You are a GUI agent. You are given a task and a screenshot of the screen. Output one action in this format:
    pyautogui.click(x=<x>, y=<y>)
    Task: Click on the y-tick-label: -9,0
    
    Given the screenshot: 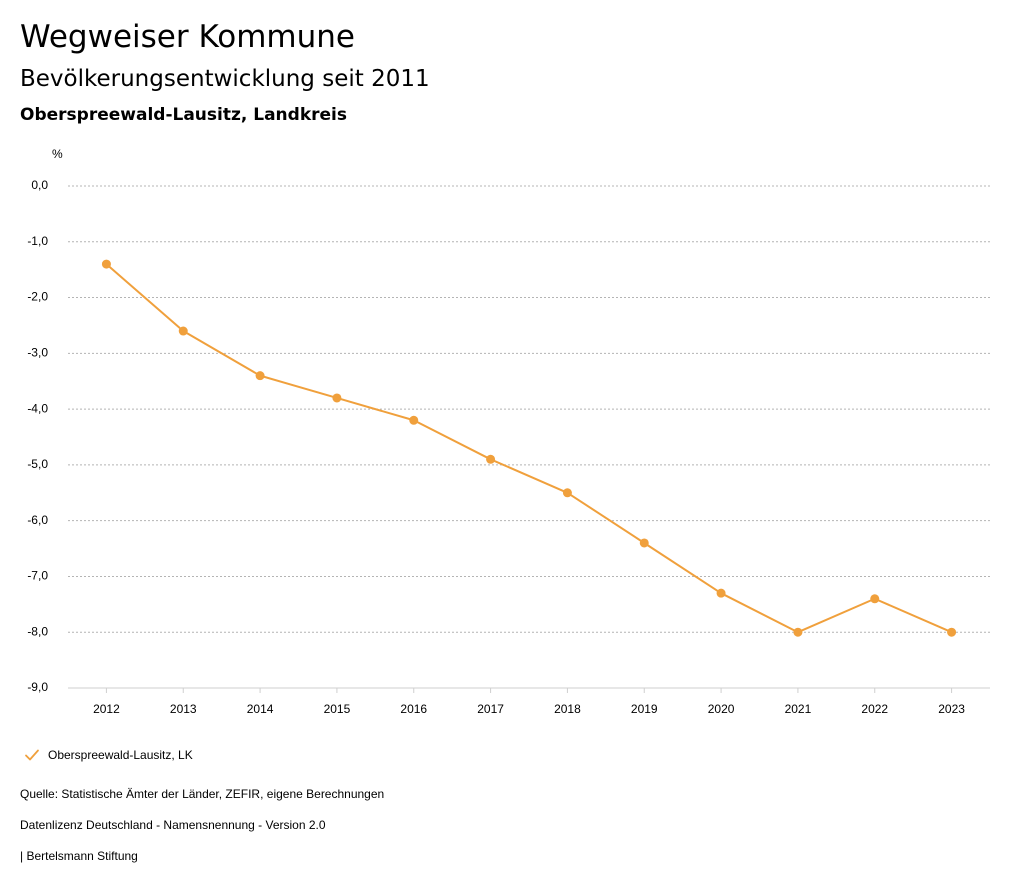 What is the action you would take?
    pyautogui.click(x=37, y=687)
    